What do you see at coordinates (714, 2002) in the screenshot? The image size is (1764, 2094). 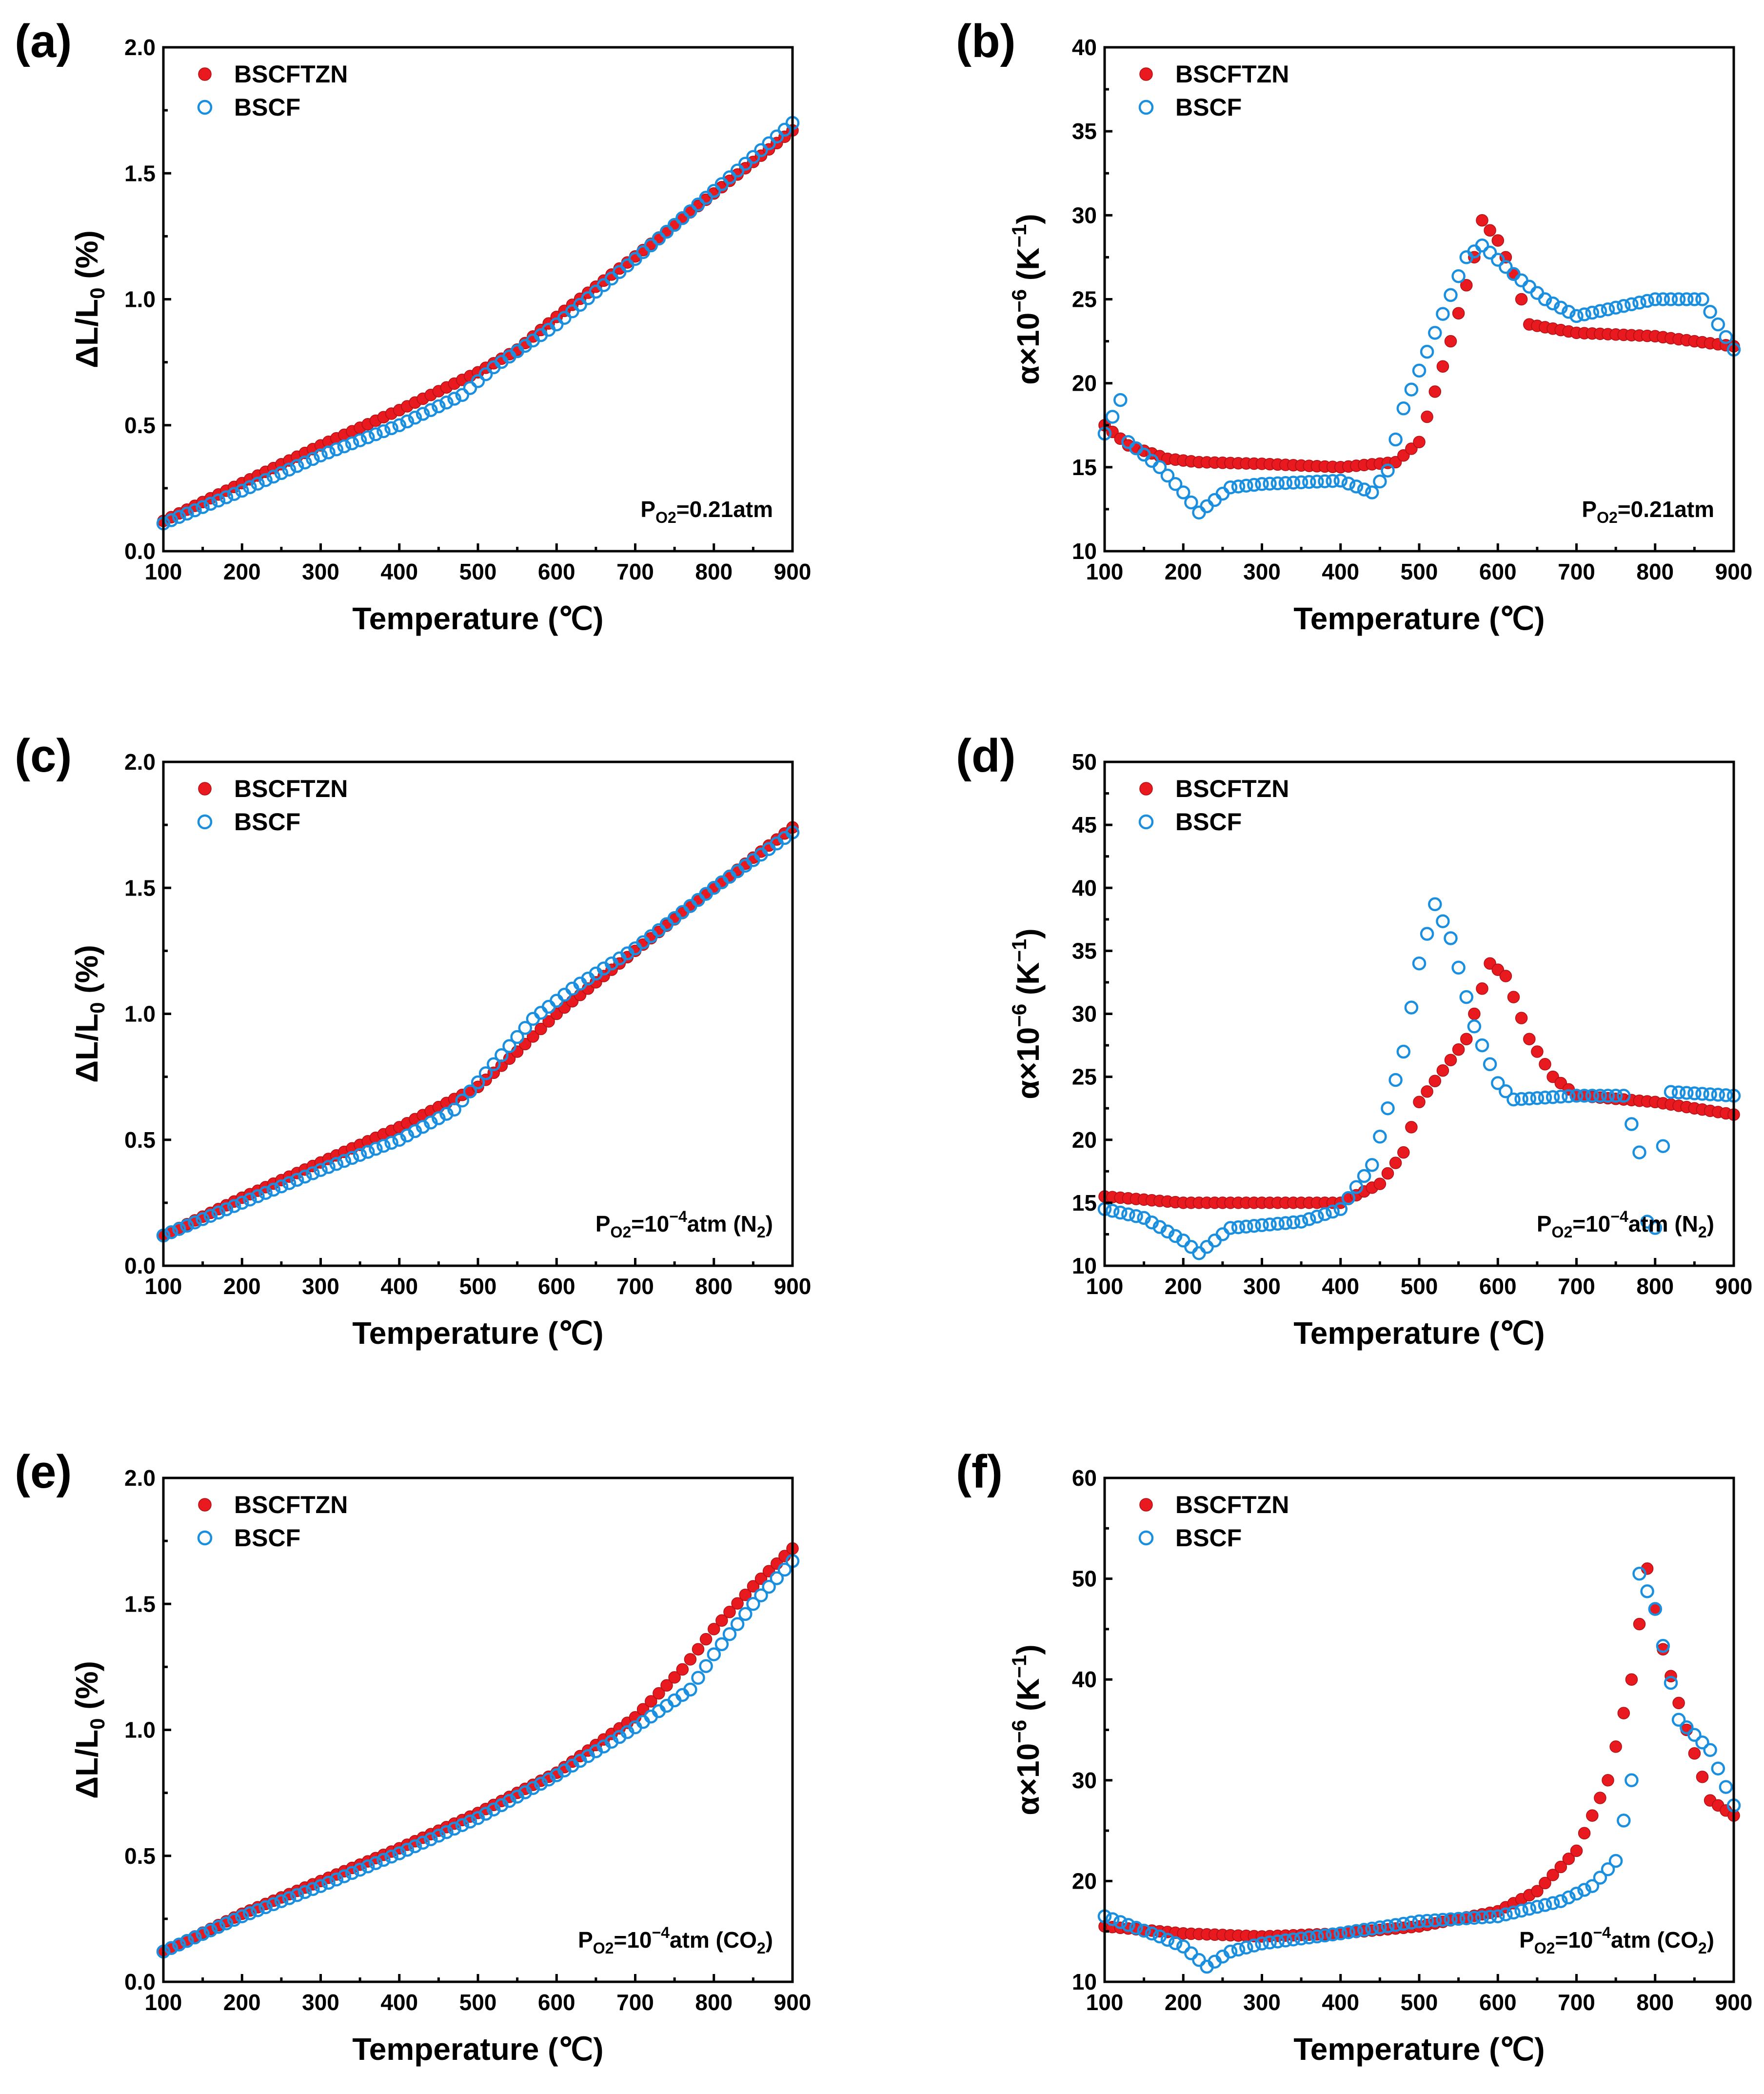 I see `x-tick-label: 800` at bounding box center [714, 2002].